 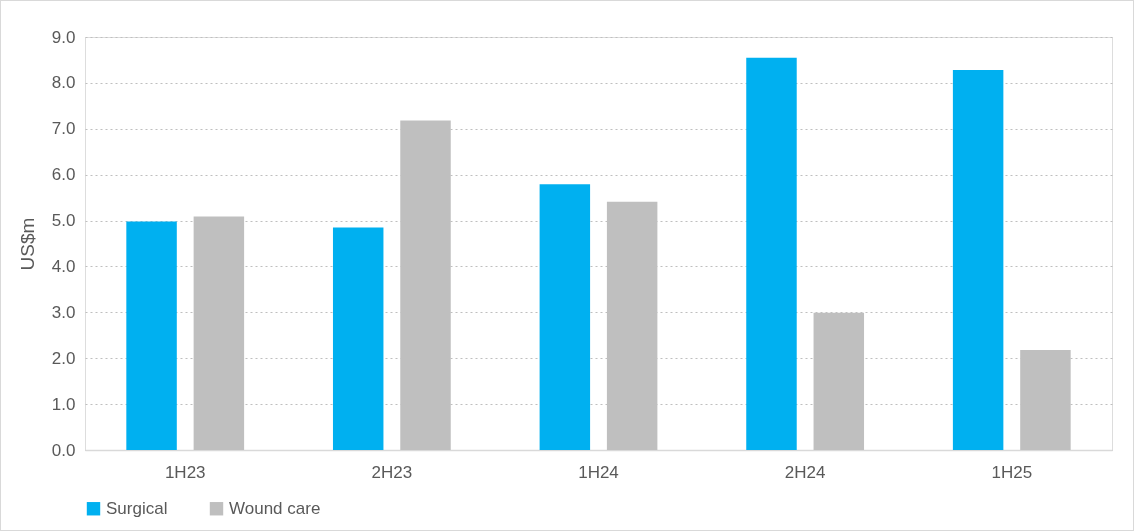 What do you see at coordinates (63, 83) in the screenshot?
I see `y-tick-label: 8.0` at bounding box center [63, 83].